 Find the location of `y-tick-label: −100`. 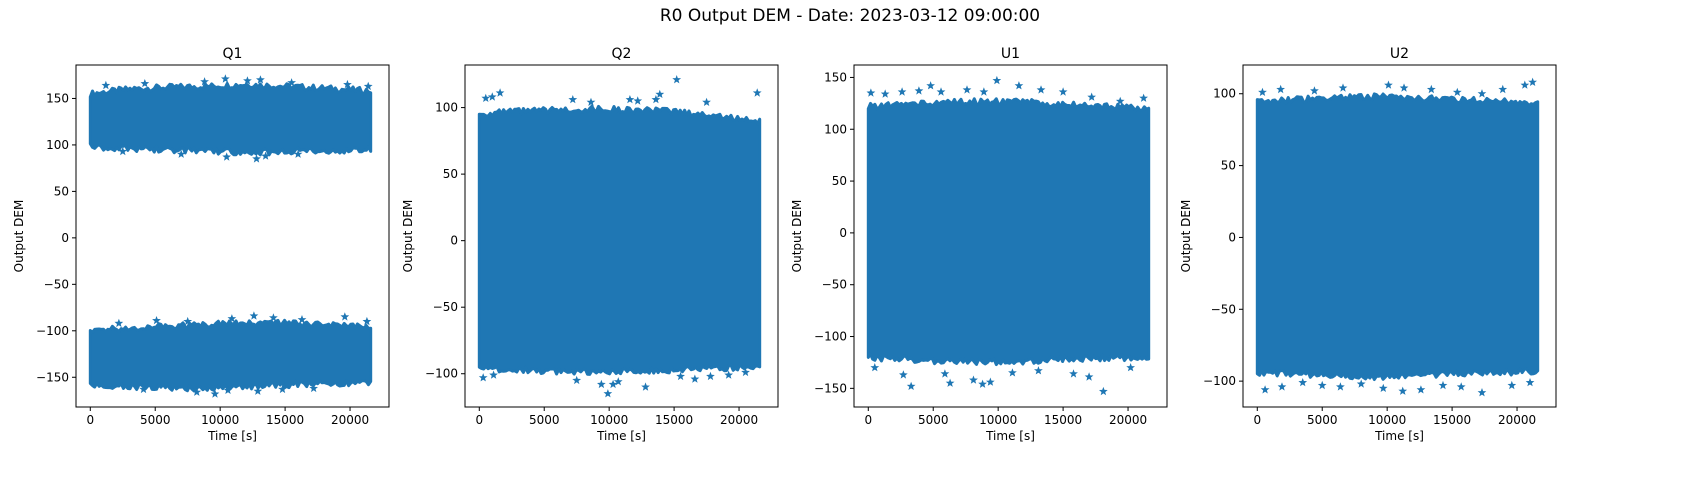

y-tick-label: −100 is located at coordinates (1219, 381).